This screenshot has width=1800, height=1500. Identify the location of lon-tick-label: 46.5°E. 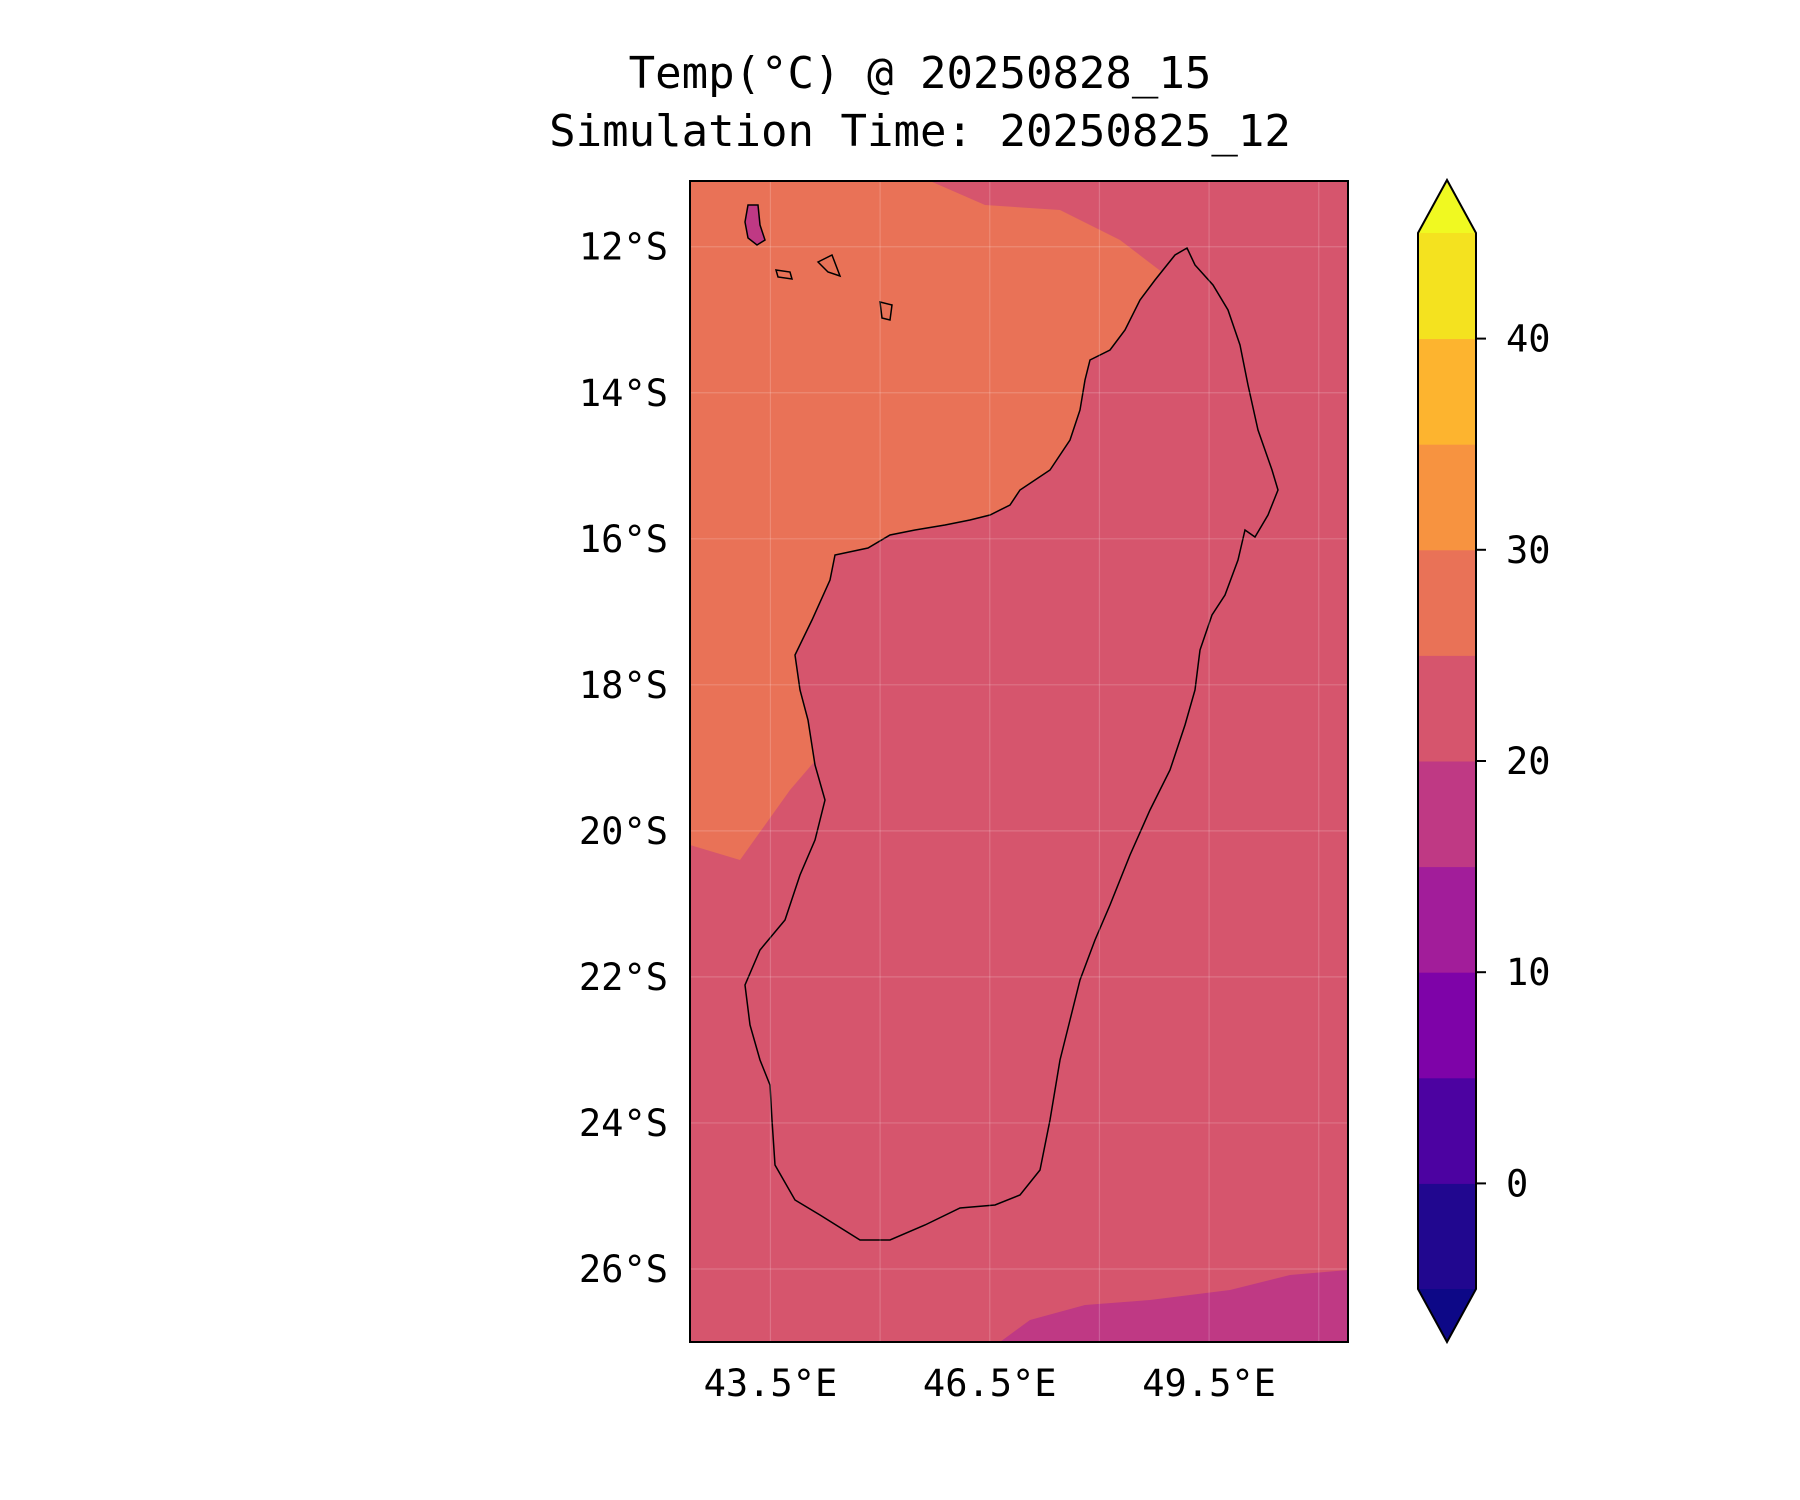
(990, 1383).